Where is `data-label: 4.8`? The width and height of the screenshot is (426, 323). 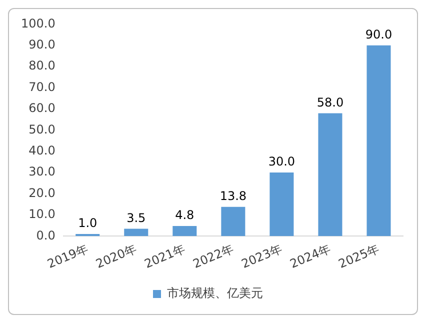 data-label: 4.8 is located at coordinates (184, 215).